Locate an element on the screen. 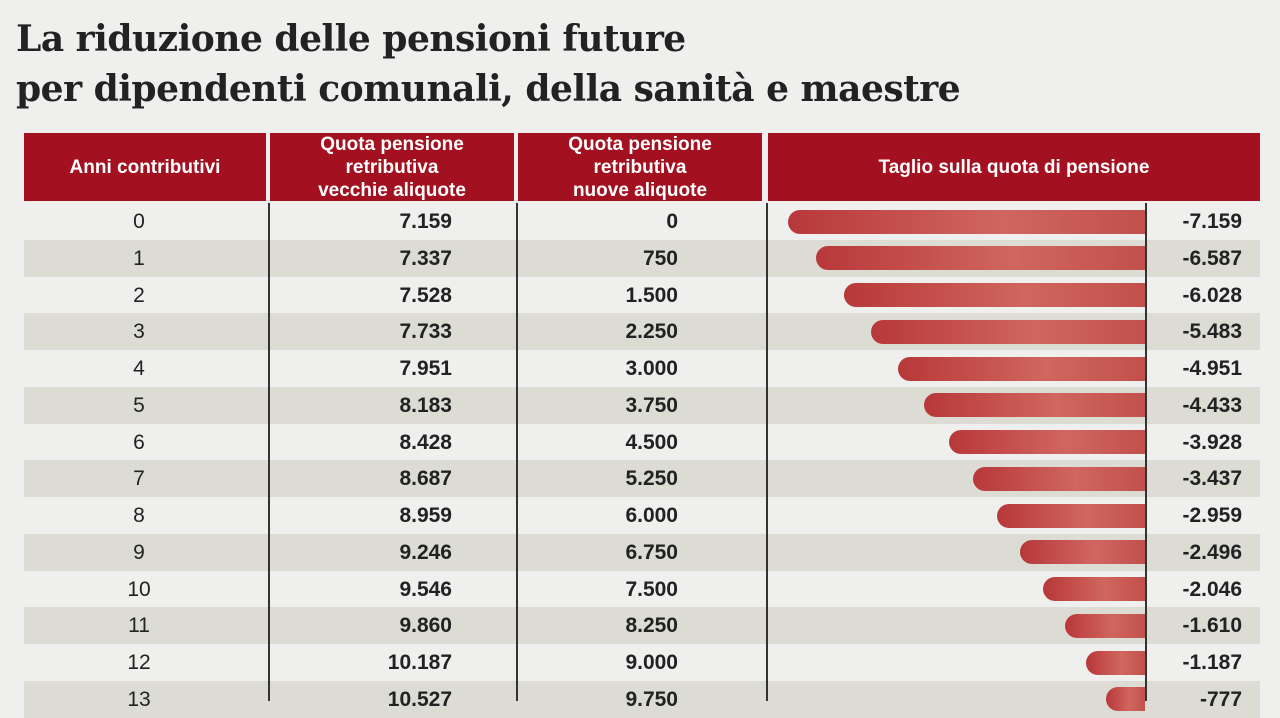  new-quota: 5.250 is located at coordinates (651, 479).